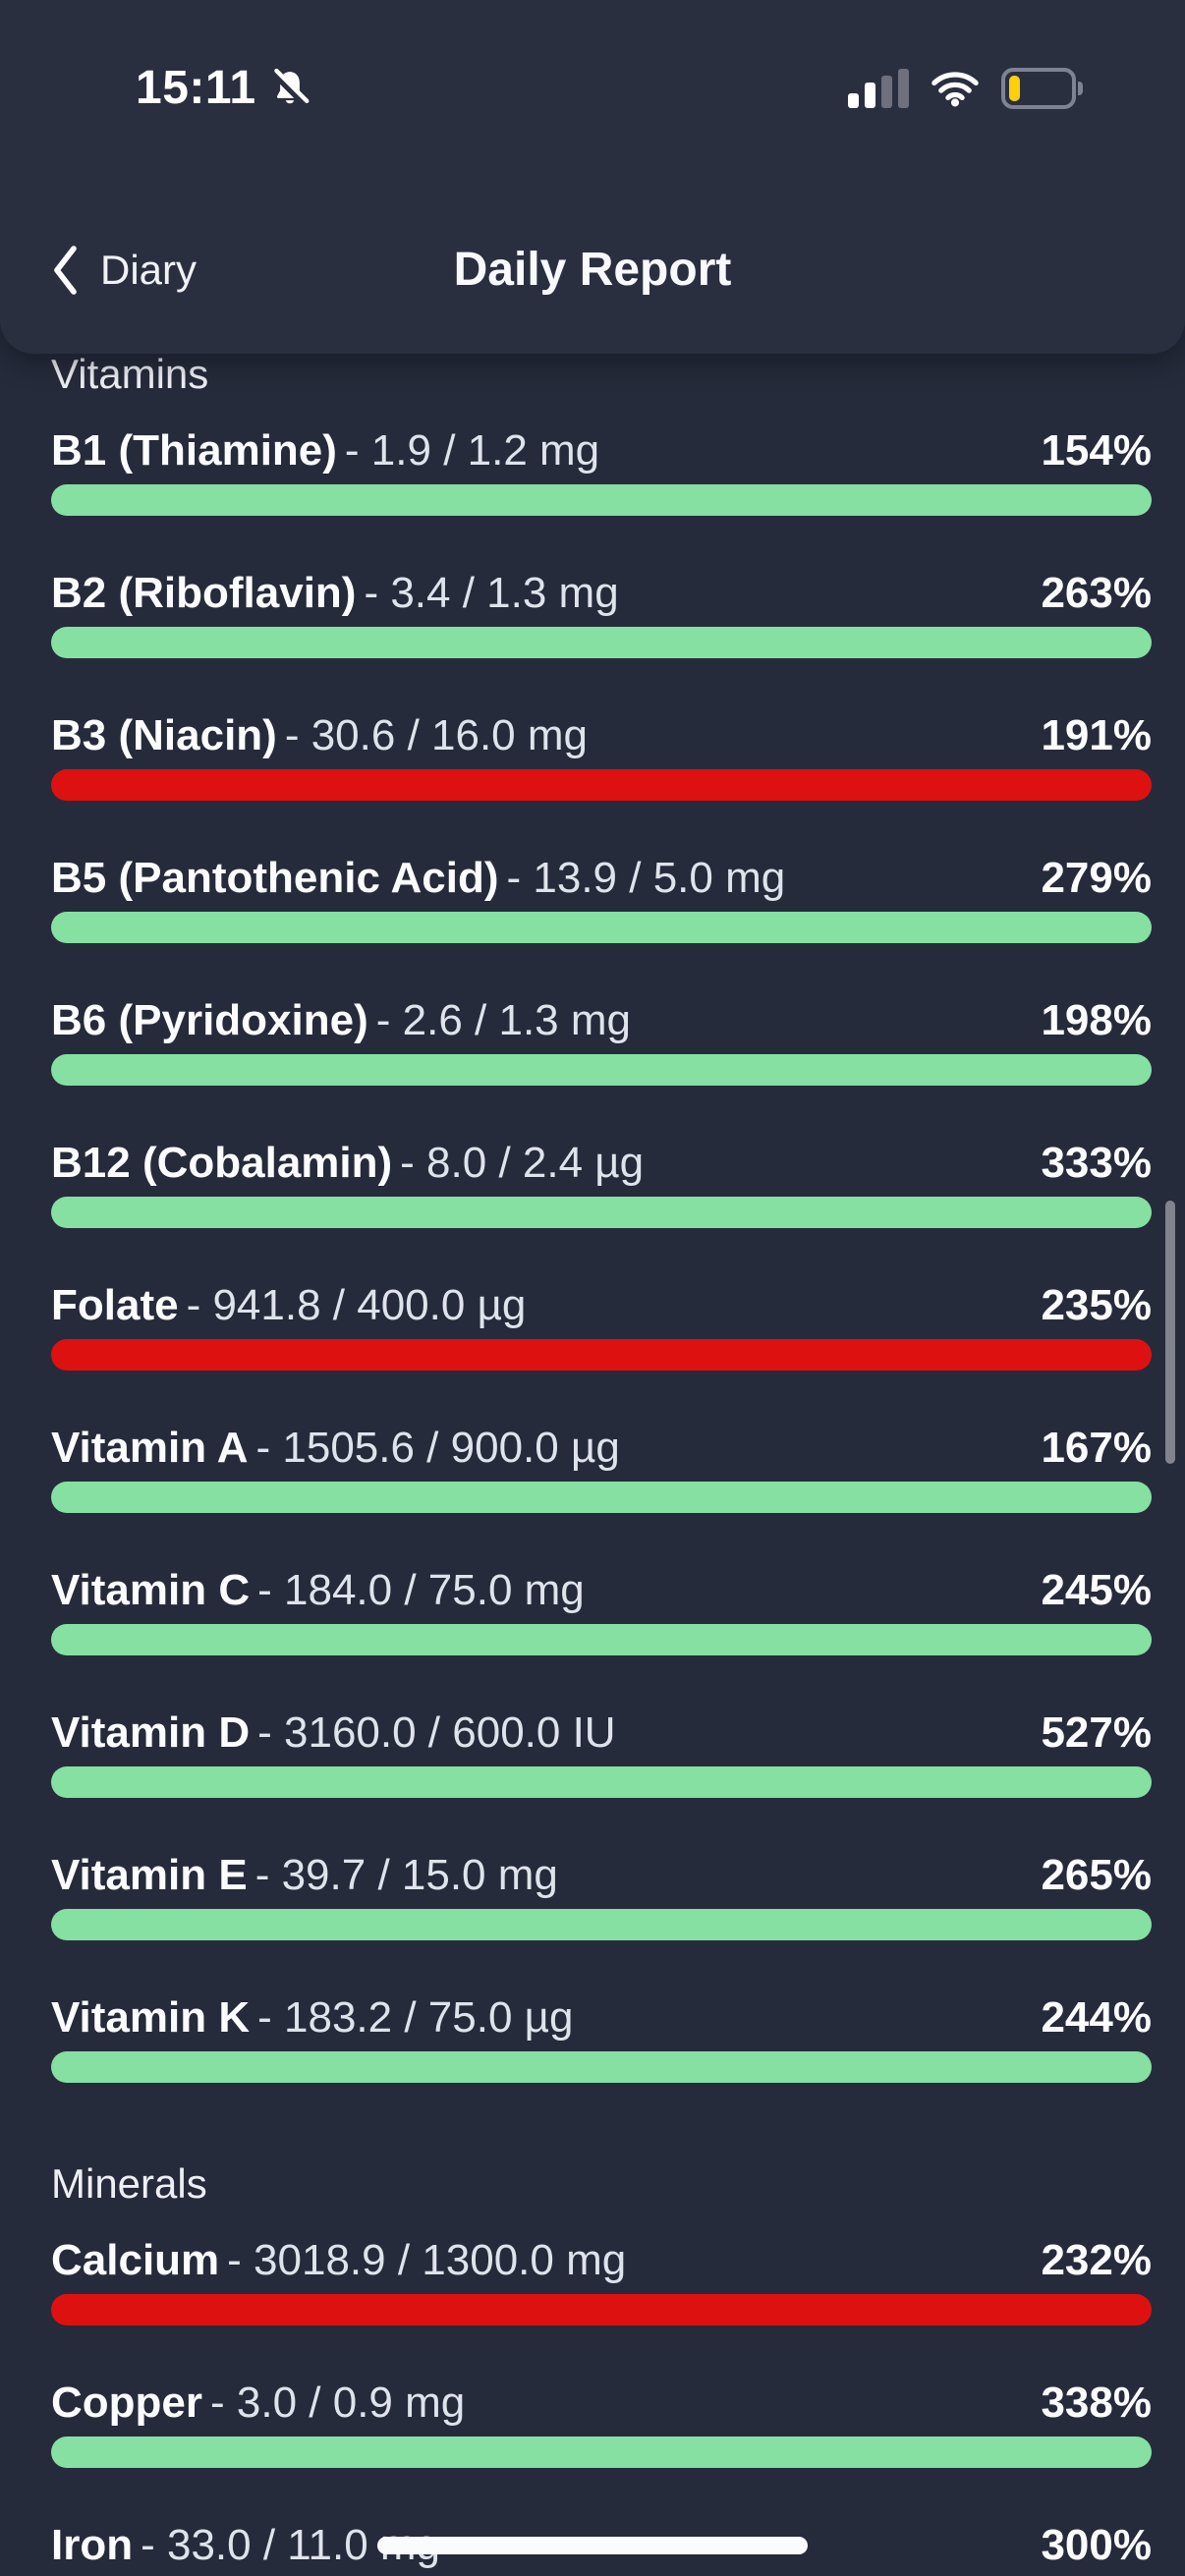 The image size is (1185, 2576). I want to click on nutrient-row: Vitamin D- 3160.0 / 600.0 IU 527%, so click(602, 1753).